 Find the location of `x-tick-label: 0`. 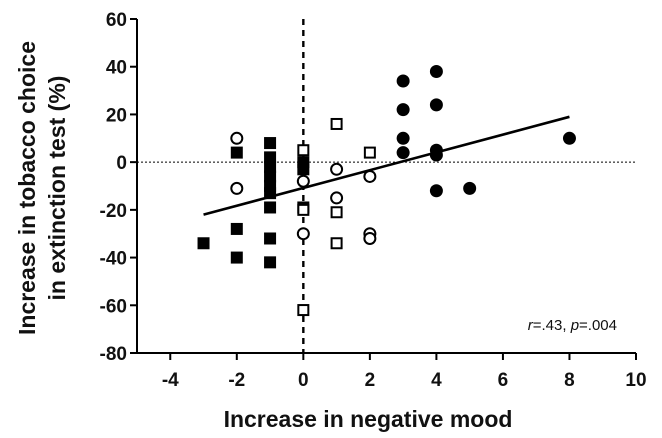

x-tick-label: 0 is located at coordinates (303, 380).